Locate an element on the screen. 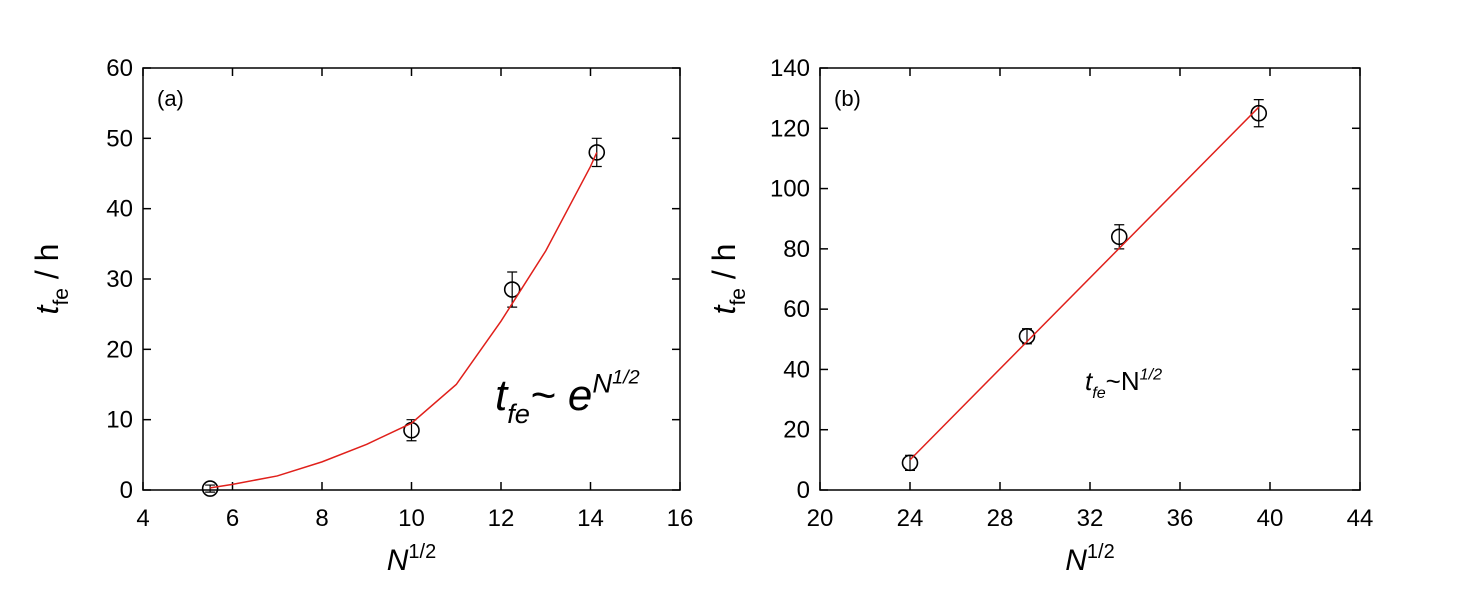 This screenshot has height=595, width=1471. x-tick-label: 32 is located at coordinates (1090, 518).